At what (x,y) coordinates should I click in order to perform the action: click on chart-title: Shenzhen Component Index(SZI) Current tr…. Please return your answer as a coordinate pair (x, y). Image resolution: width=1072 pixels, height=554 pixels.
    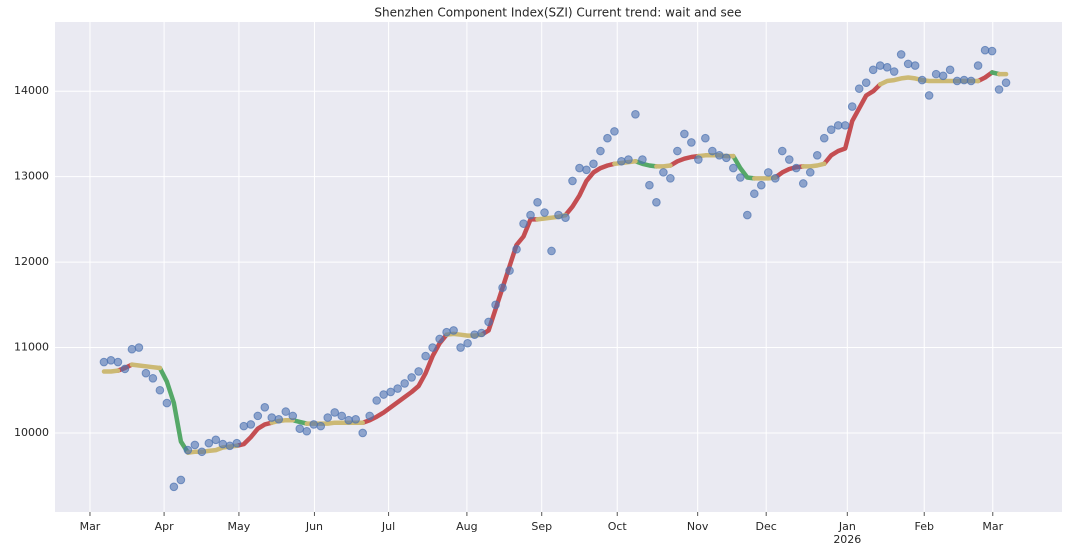
    Looking at the image, I should click on (557, 13).